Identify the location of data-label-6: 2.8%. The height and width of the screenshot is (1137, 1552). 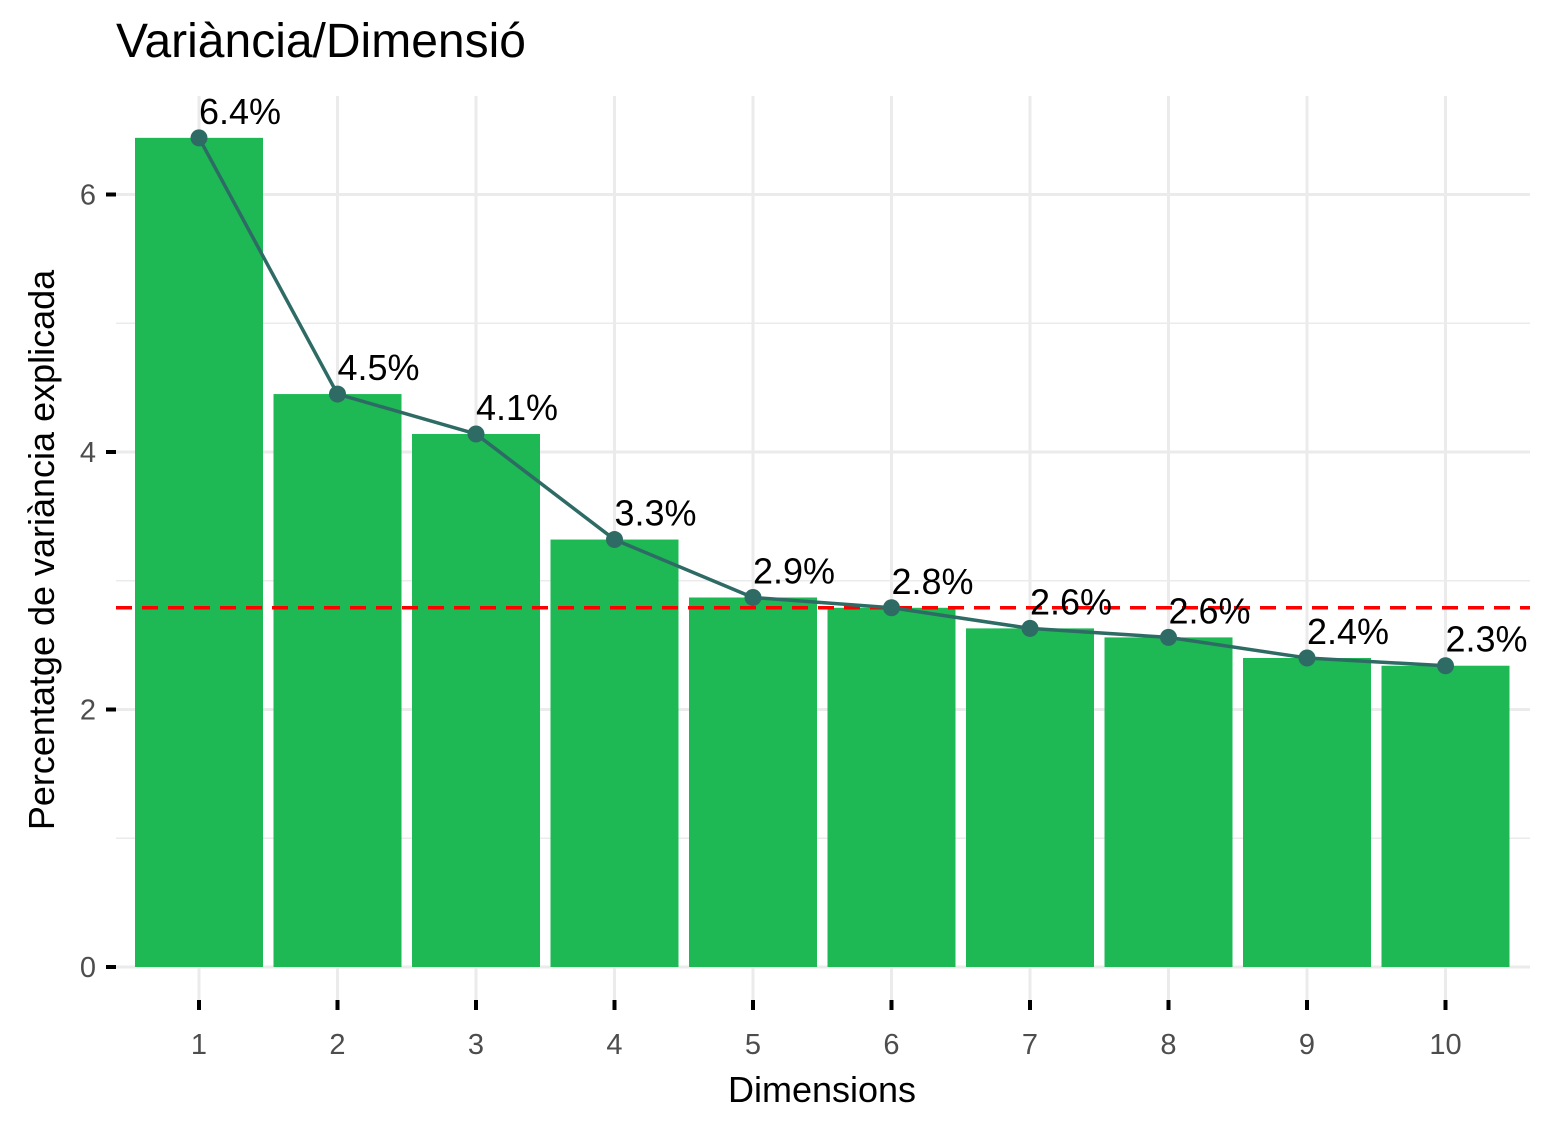
(933, 581).